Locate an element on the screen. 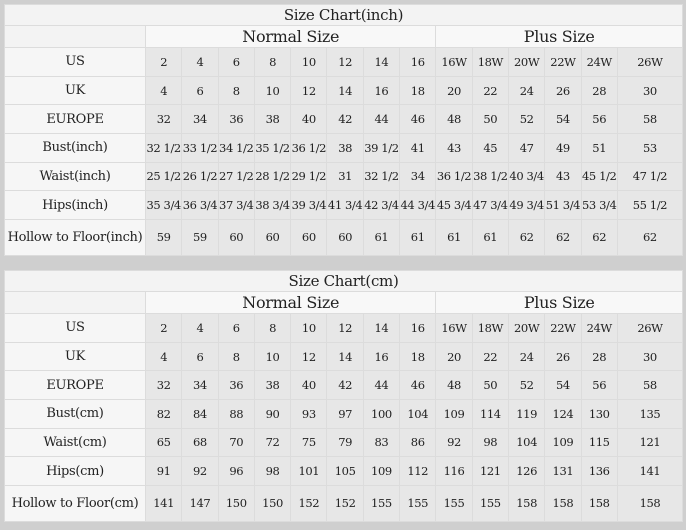 The height and width of the screenshot is (530, 686). table-cell: 61 is located at coordinates (418, 237).